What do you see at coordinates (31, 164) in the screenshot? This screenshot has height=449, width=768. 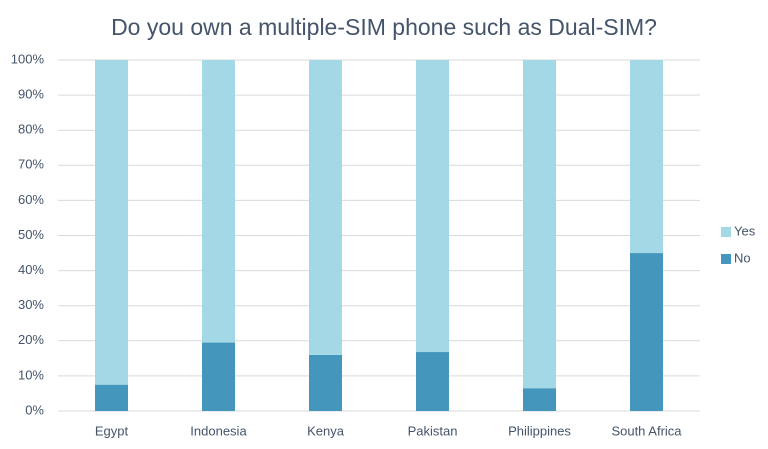 I see `y-tick-label: 70%` at bounding box center [31, 164].